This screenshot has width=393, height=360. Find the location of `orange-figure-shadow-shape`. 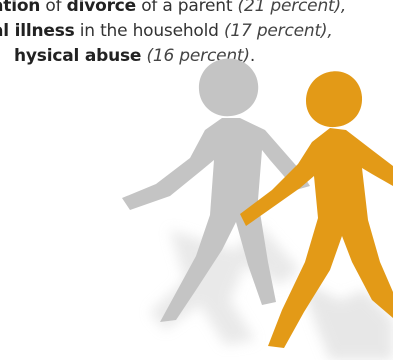

orange-figure-shadow-shape is located at coordinates (346, 320).